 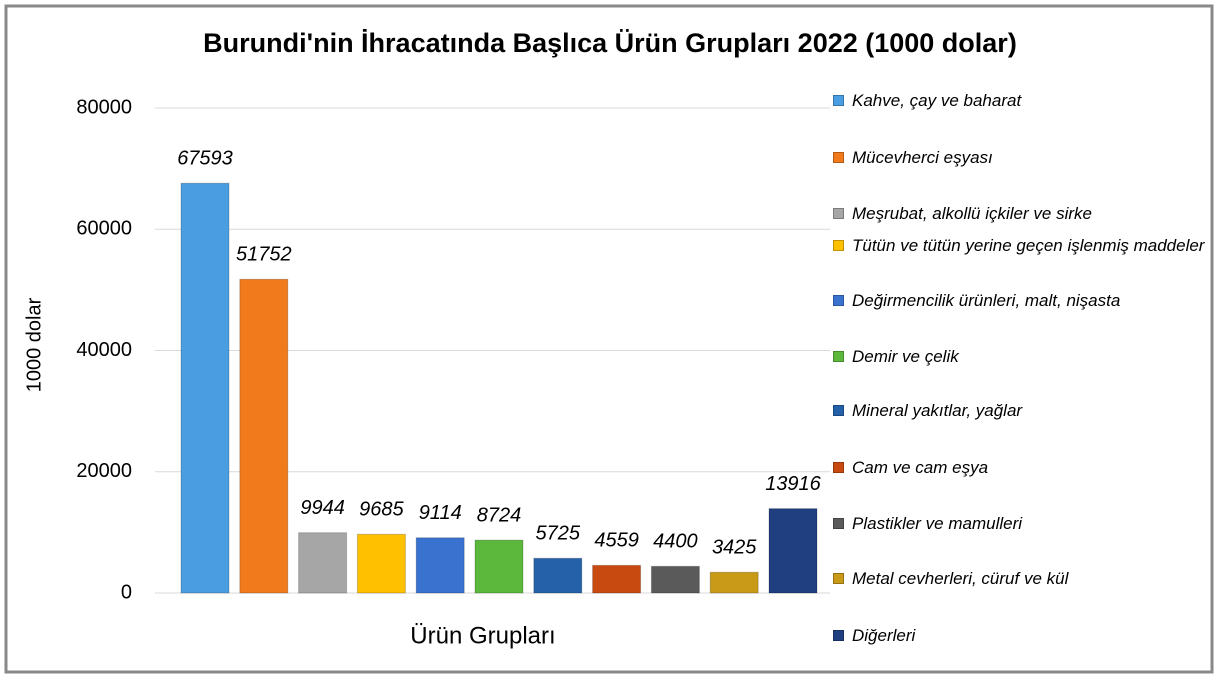 What do you see at coordinates (937, 523) in the screenshot?
I see `legend-label: Plastikler ve mamulleri` at bounding box center [937, 523].